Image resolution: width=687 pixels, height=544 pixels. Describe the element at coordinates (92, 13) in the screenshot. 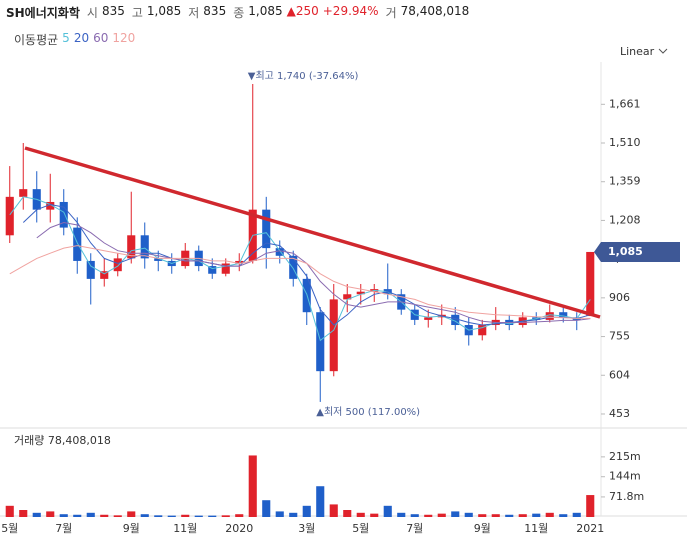

I see `quote-key: 시` at that location.